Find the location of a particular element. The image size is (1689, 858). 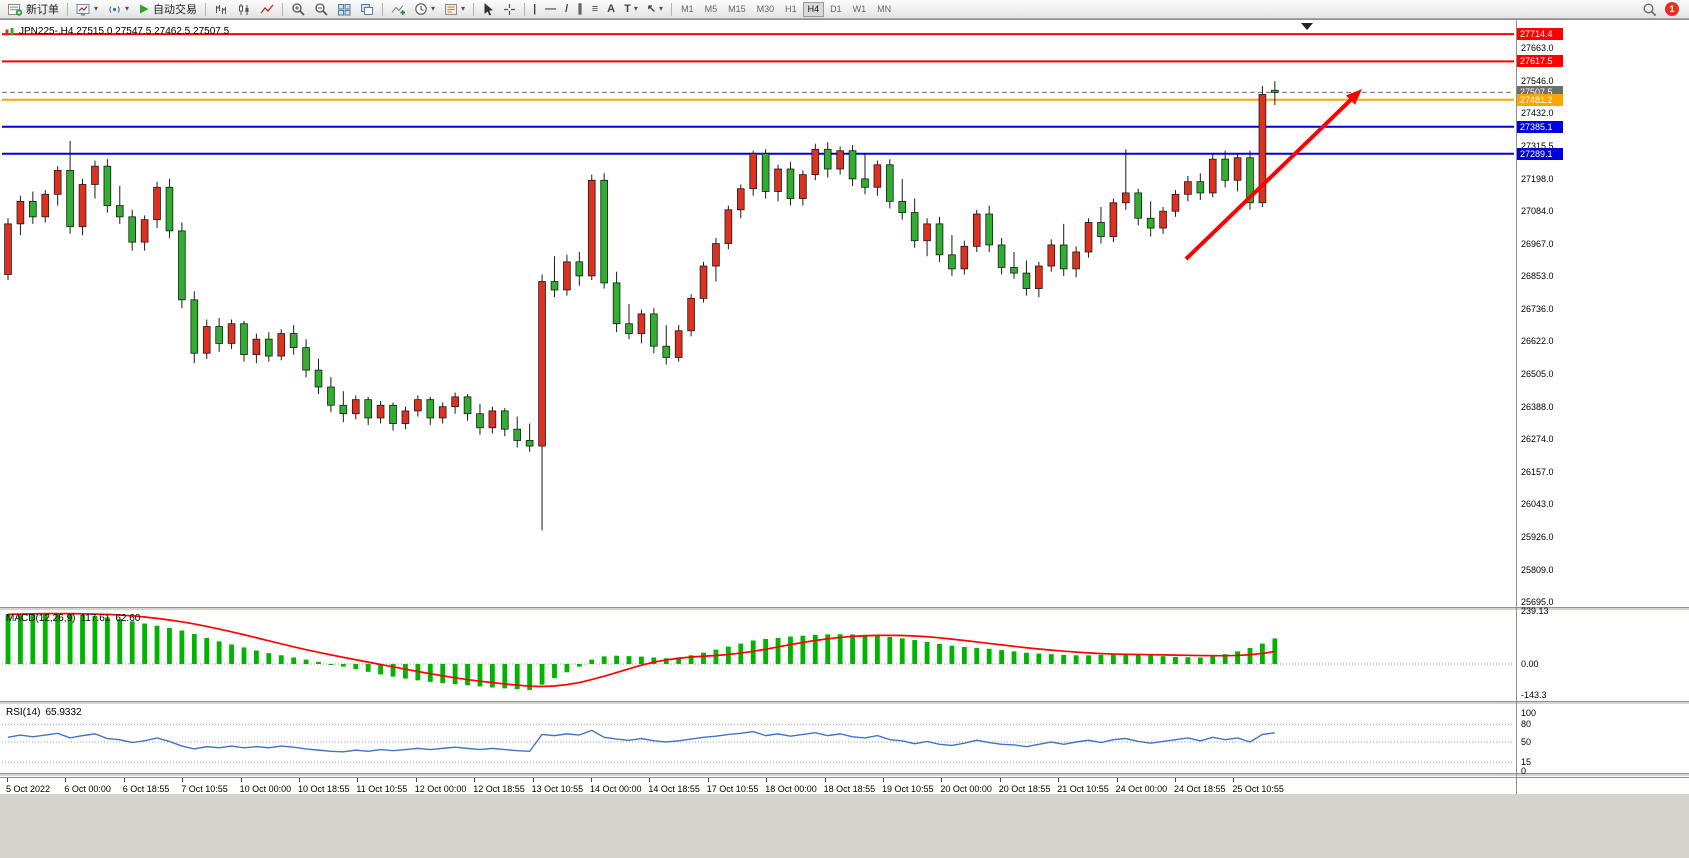

price-axis-label: 26967.0 is located at coordinates (1537, 243).